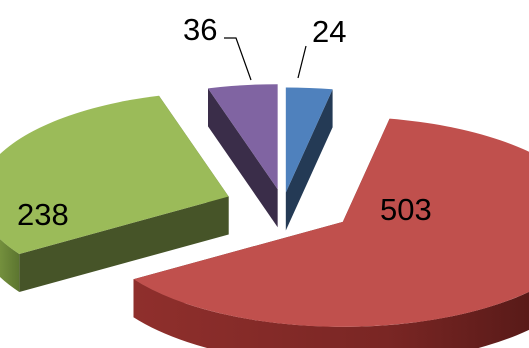  What do you see at coordinates (242, 137) in the screenshot?
I see `pie-slice-36-top` at bounding box center [242, 137].